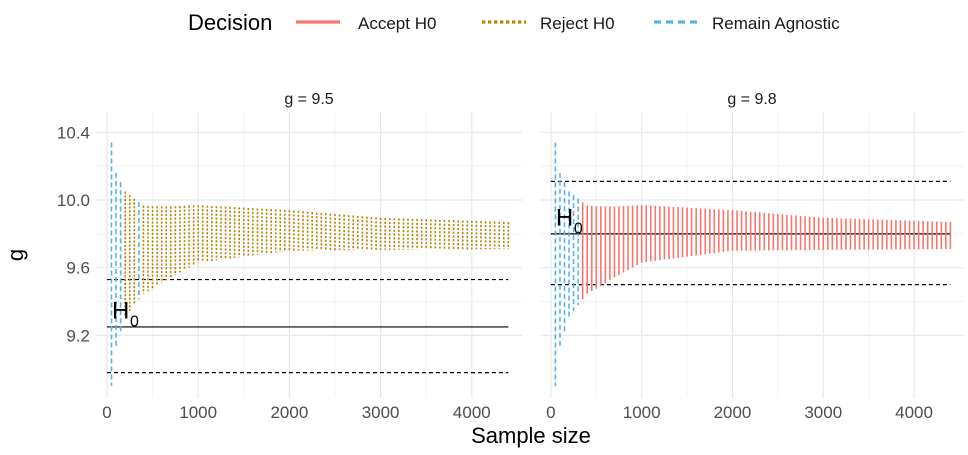 The width and height of the screenshot is (968, 455). Describe the element at coordinates (230, 22) in the screenshot. I see `legend-title: Decision` at that location.